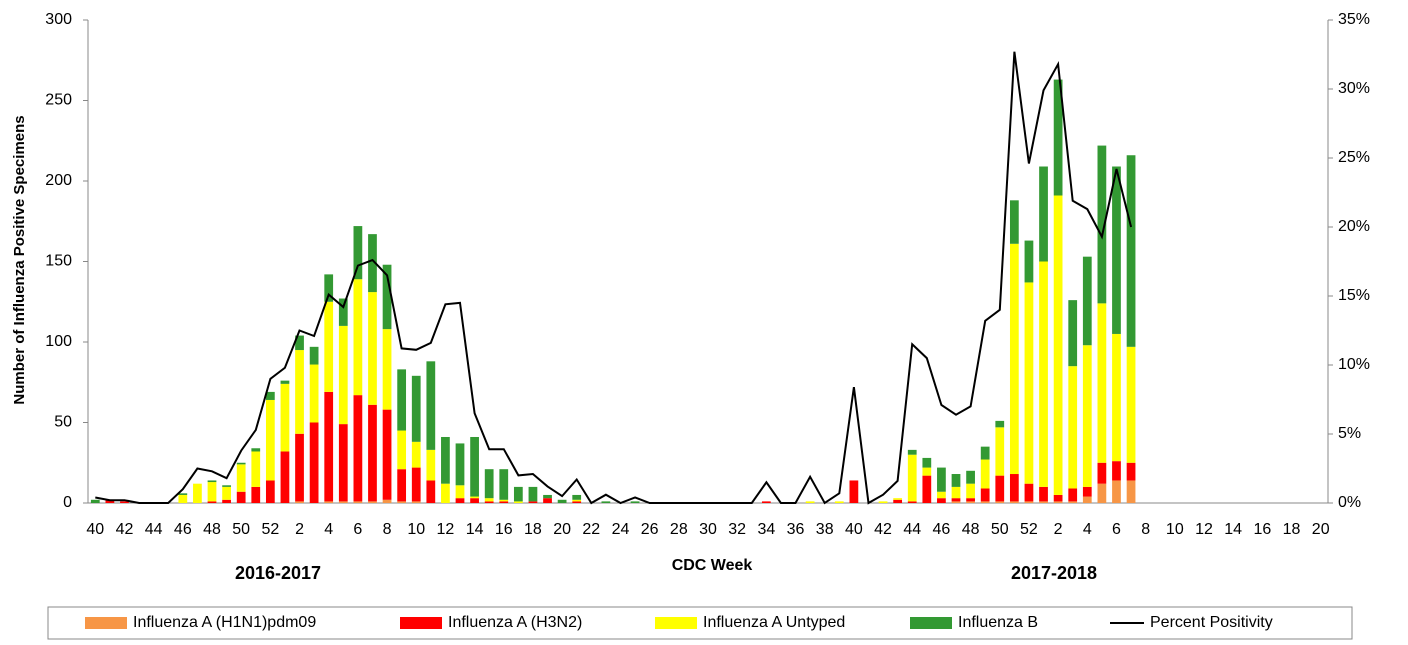 This screenshot has width=1408, height=645. I want to click on y-axis-title: Number of Influenza Positive Specimens, so click(19, 259).